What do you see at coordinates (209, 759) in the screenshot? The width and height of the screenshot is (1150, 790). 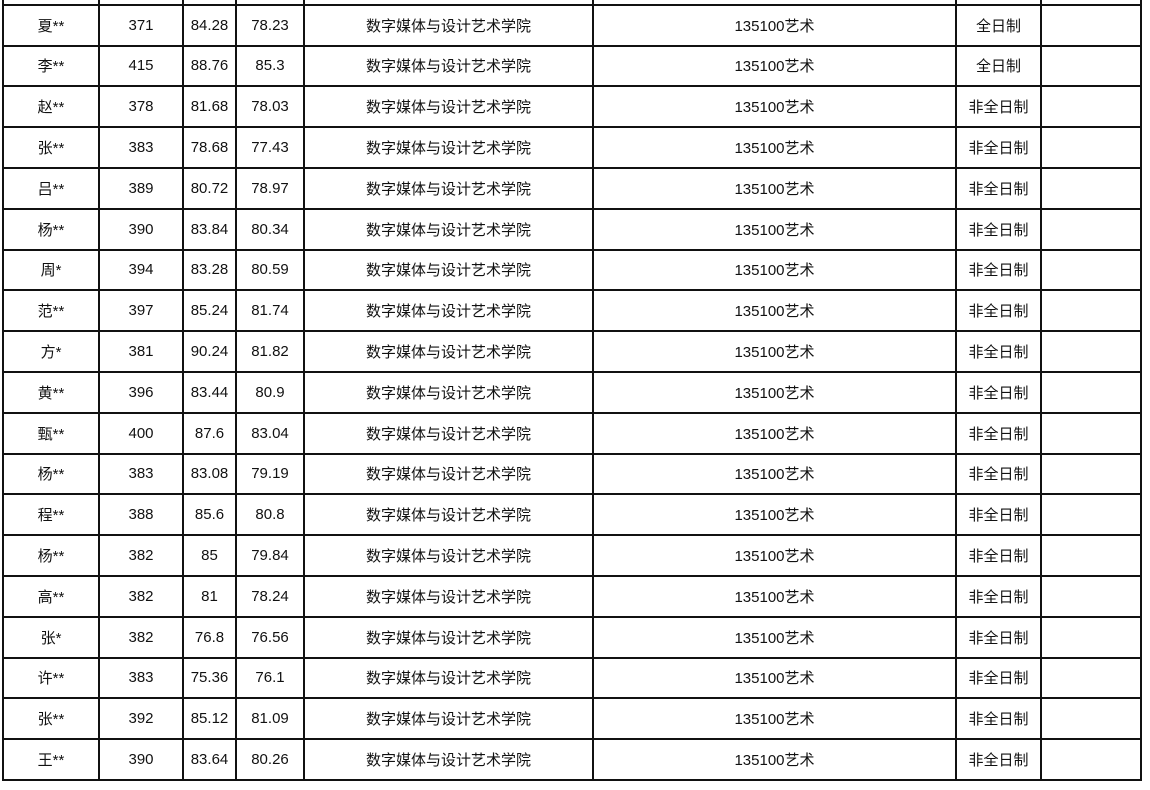 I see `cell-score-a: 83.64` at bounding box center [209, 759].